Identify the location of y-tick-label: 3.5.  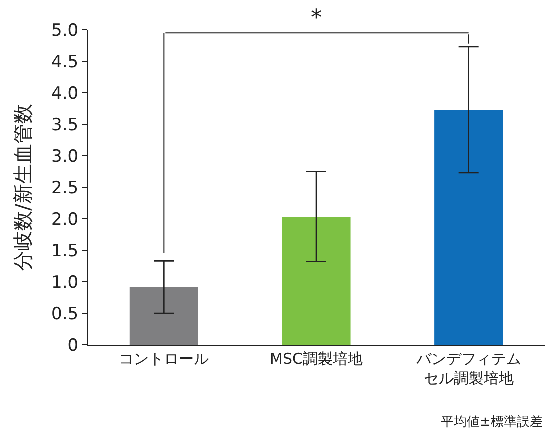
(65, 125).